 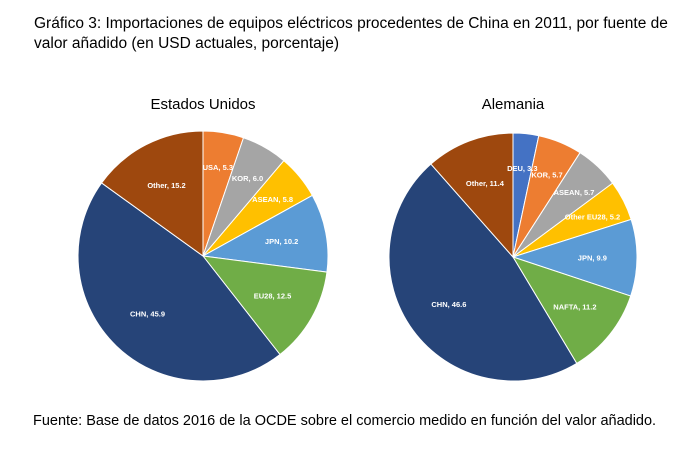 What do you see at coordinates (147, 314) in the screenshot?
I see `pie-label-chn: CHN, 45.9` at bounding box center [147, 314].